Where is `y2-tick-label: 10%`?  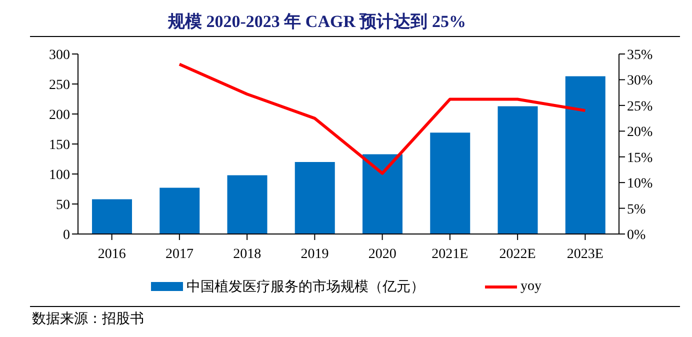 y2-tick-label: 10% is located at coordinates (640, 184).